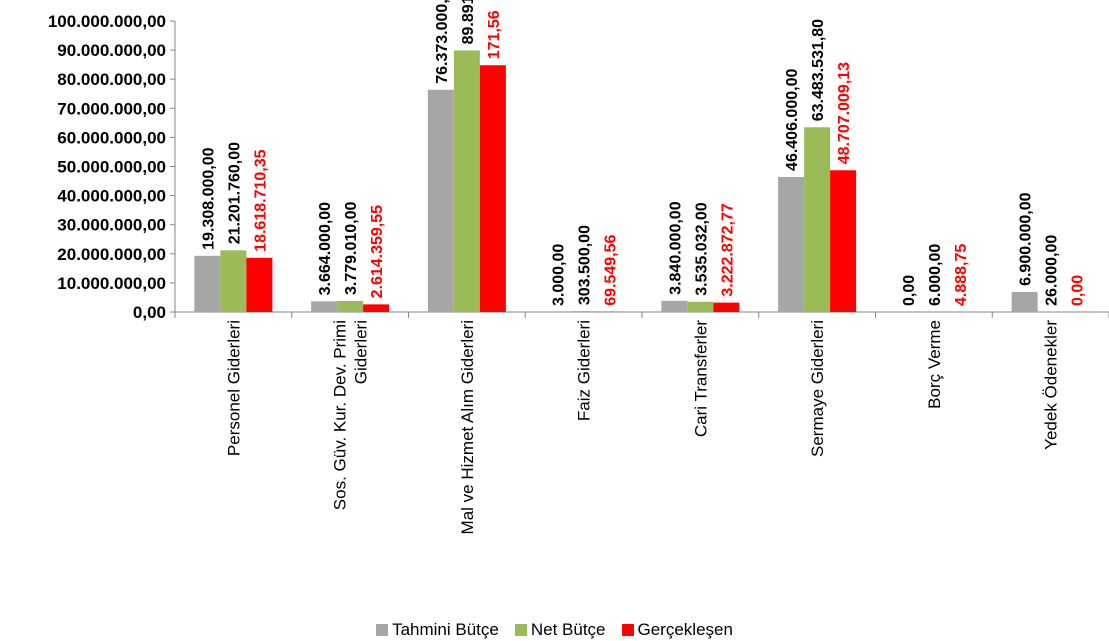 The width and height of the screenshot is (1109, 641). What do you see at coordinates (111, 108) in the screenshot?
I see `y-tick-label: 70.000.000,00` at bounding box center [111, 108].